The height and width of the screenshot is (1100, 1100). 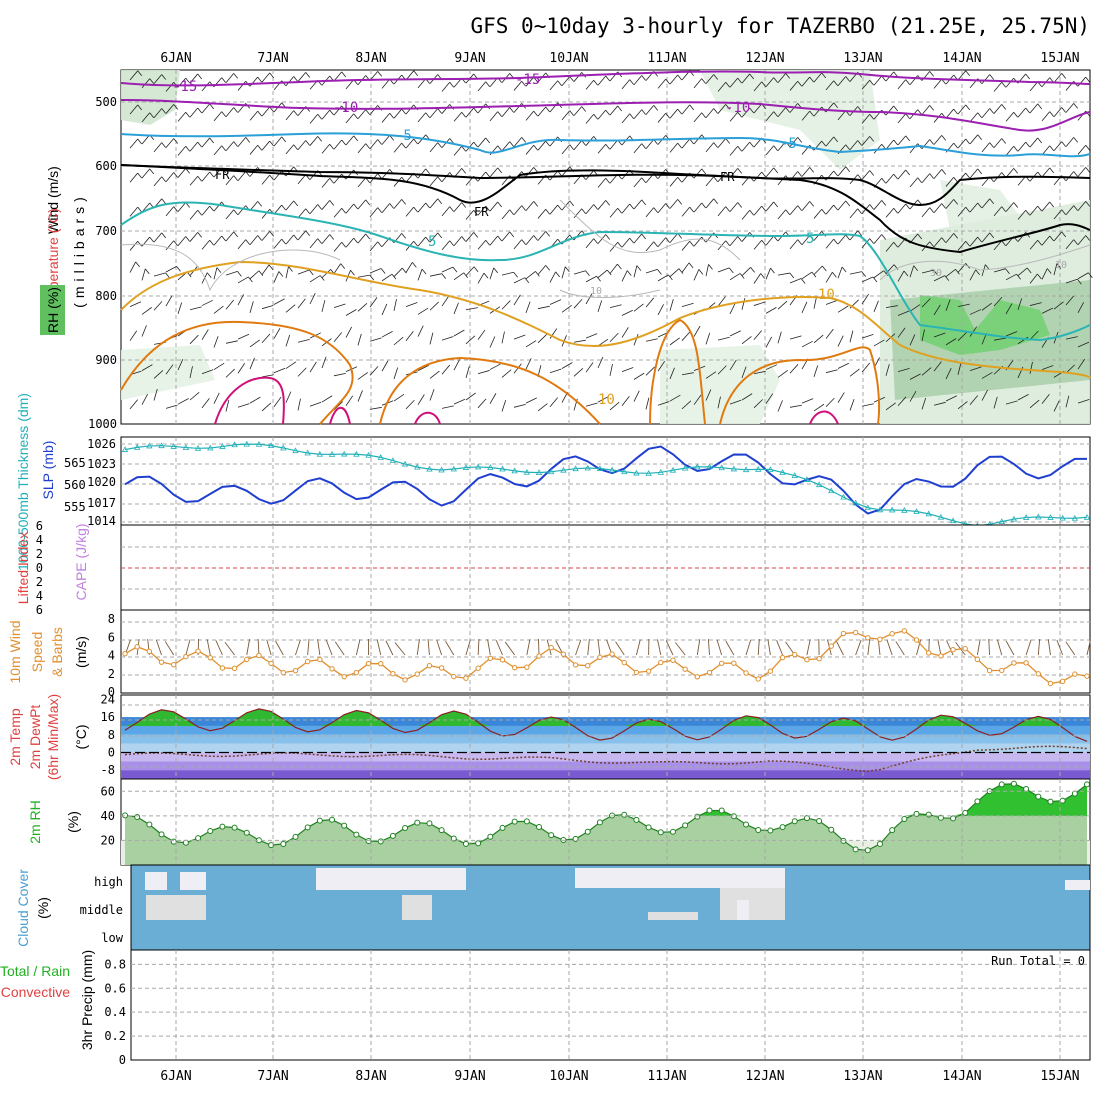 What do you see at coordinates (553, 907) in the screenshot?
I see `cloud-panel: high middle low Cloud Cover (%)` at bounding box center [553, 907].